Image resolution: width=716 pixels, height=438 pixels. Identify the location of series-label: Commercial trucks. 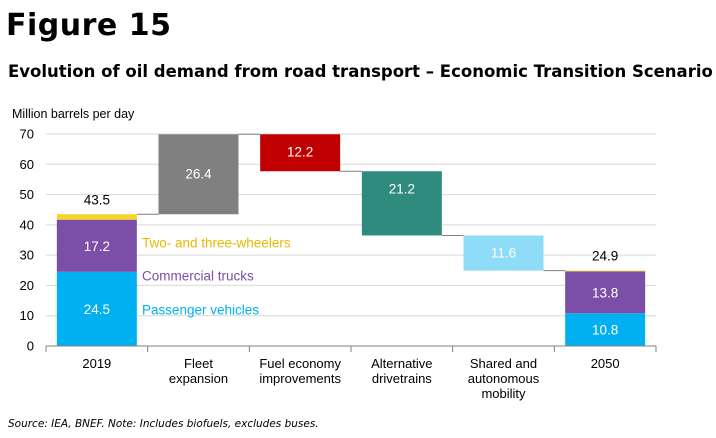
(198, 276).